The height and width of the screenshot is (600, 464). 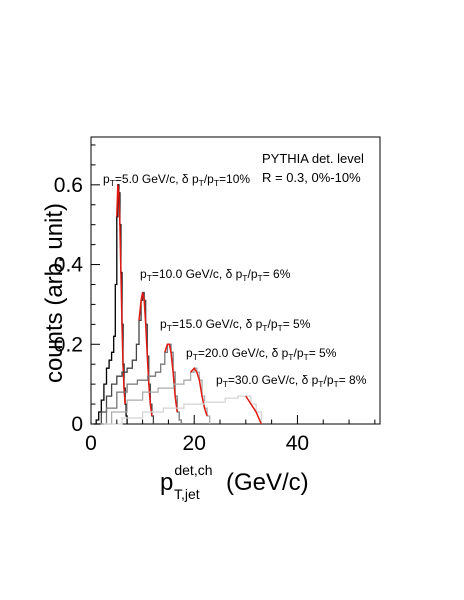 I want to click on x-axis-title-sub: T,jet, so click(x=187, y=494).